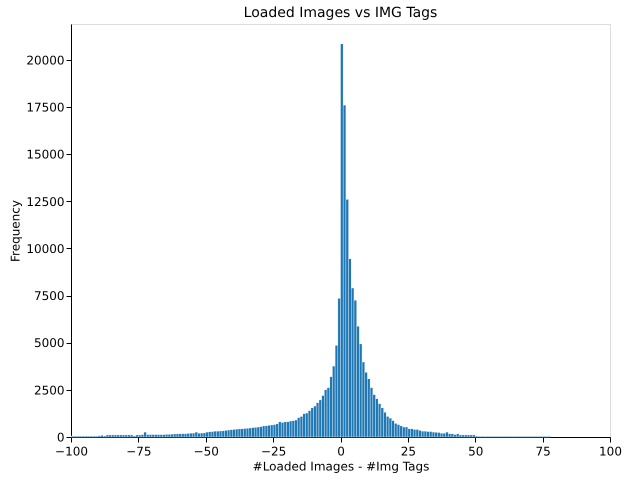  What do you see at coordinates (45, 201) in the screenshot?
I see `y-tick-label: 12500` at bounding box center [45, 201].